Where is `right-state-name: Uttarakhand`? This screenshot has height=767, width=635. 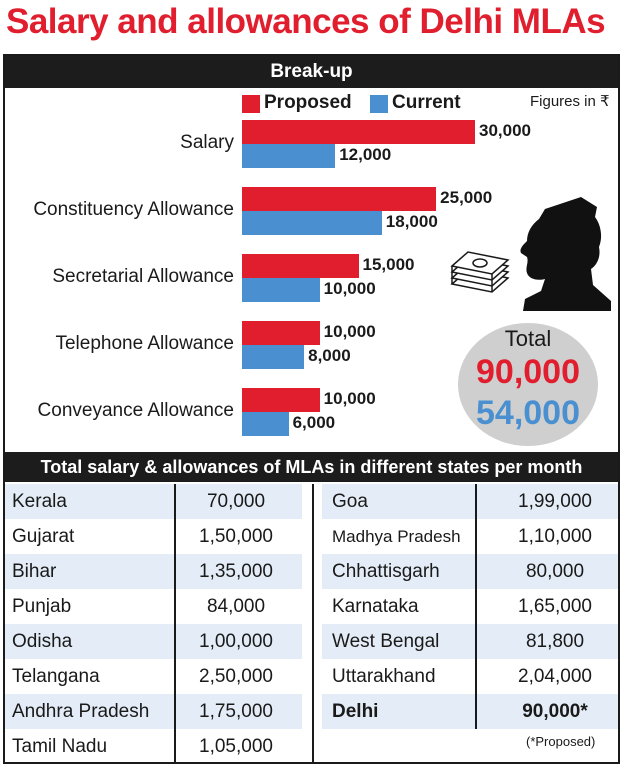 right-state-name: Uttarakhand is located at coordinates (384, 676).